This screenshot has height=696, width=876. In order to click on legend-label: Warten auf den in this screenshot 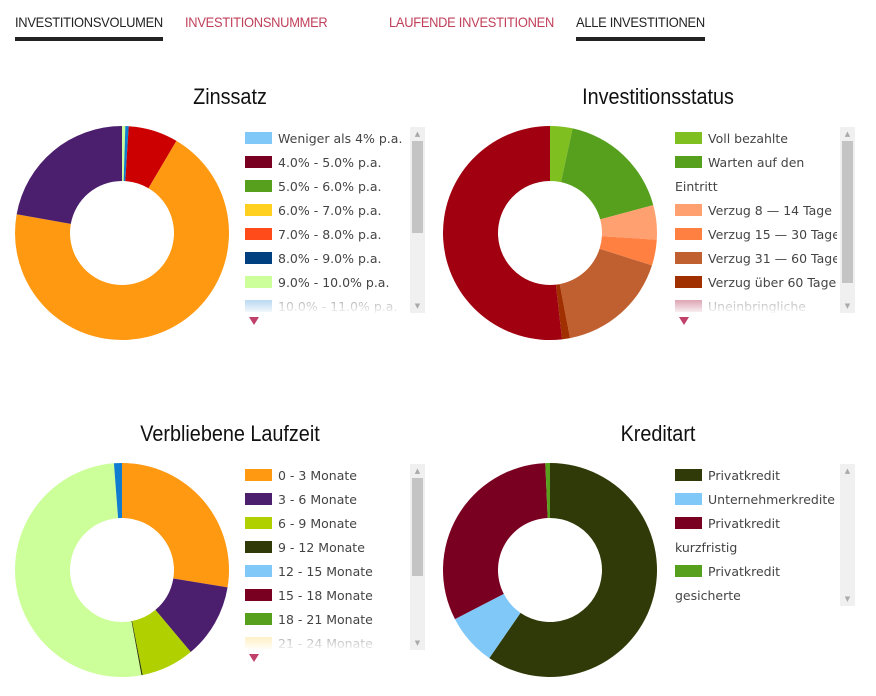, I will do `click(756, 162)`.